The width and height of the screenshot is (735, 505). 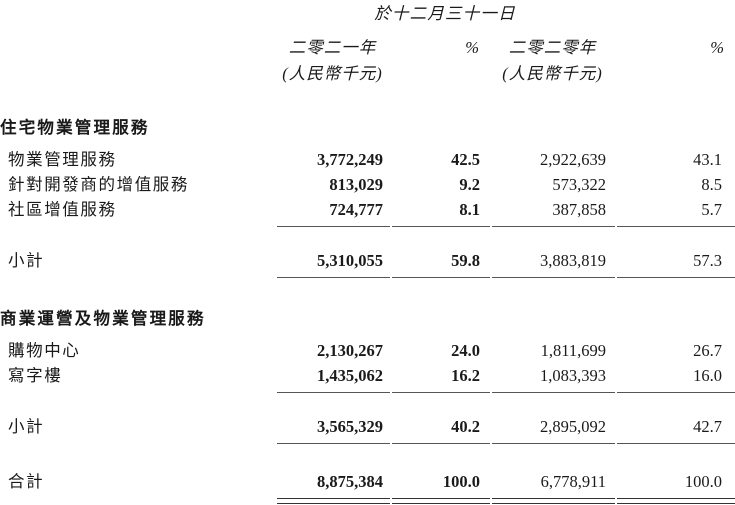 What do you see at coordinates (552, 428) in the screenshot?
I see `subtotal-amount-2020: 2,895,092` at bounding box center [552, 428].